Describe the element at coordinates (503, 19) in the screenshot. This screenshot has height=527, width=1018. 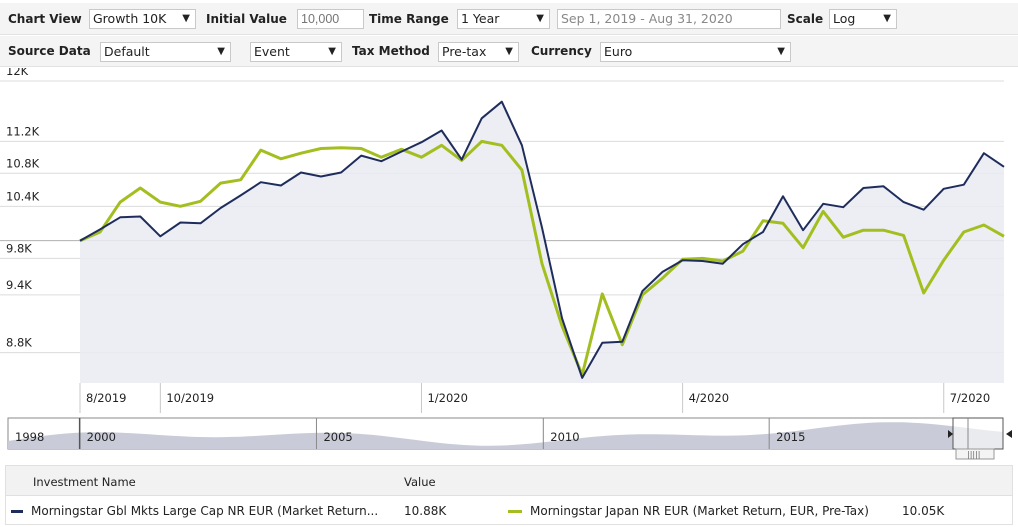
I see `time-range-select: 1 Year ▼` at that location.